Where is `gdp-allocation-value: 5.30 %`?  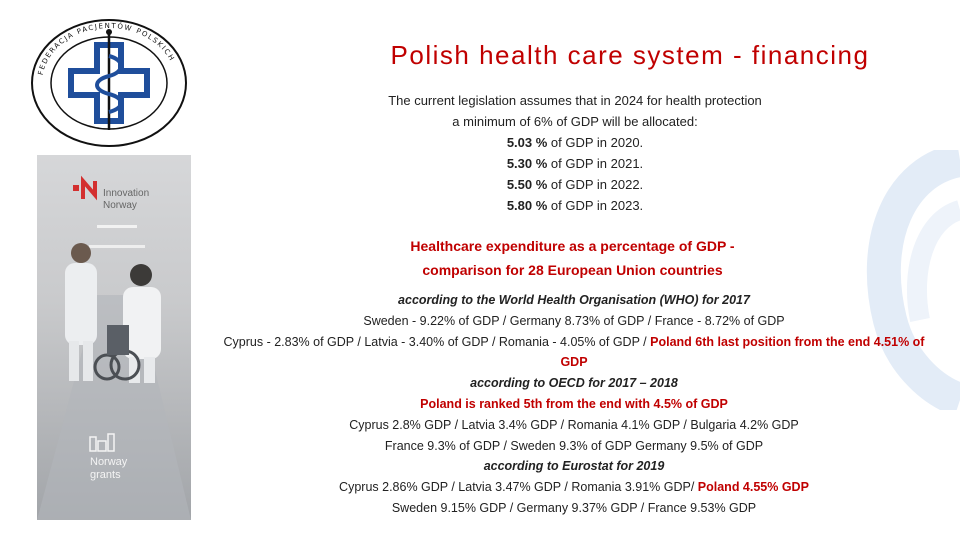
gdp-allocation-value: 5.30 % is located at coordinates (527, 163).